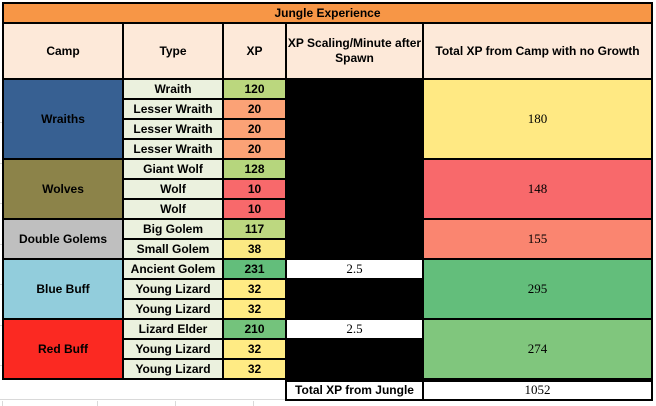 The image size is (656, 406). What do you see at coordinates (254, 269) in the screenshot?
I see `xp-cell-blue-buff: 231` at bounding box center [254, 269].